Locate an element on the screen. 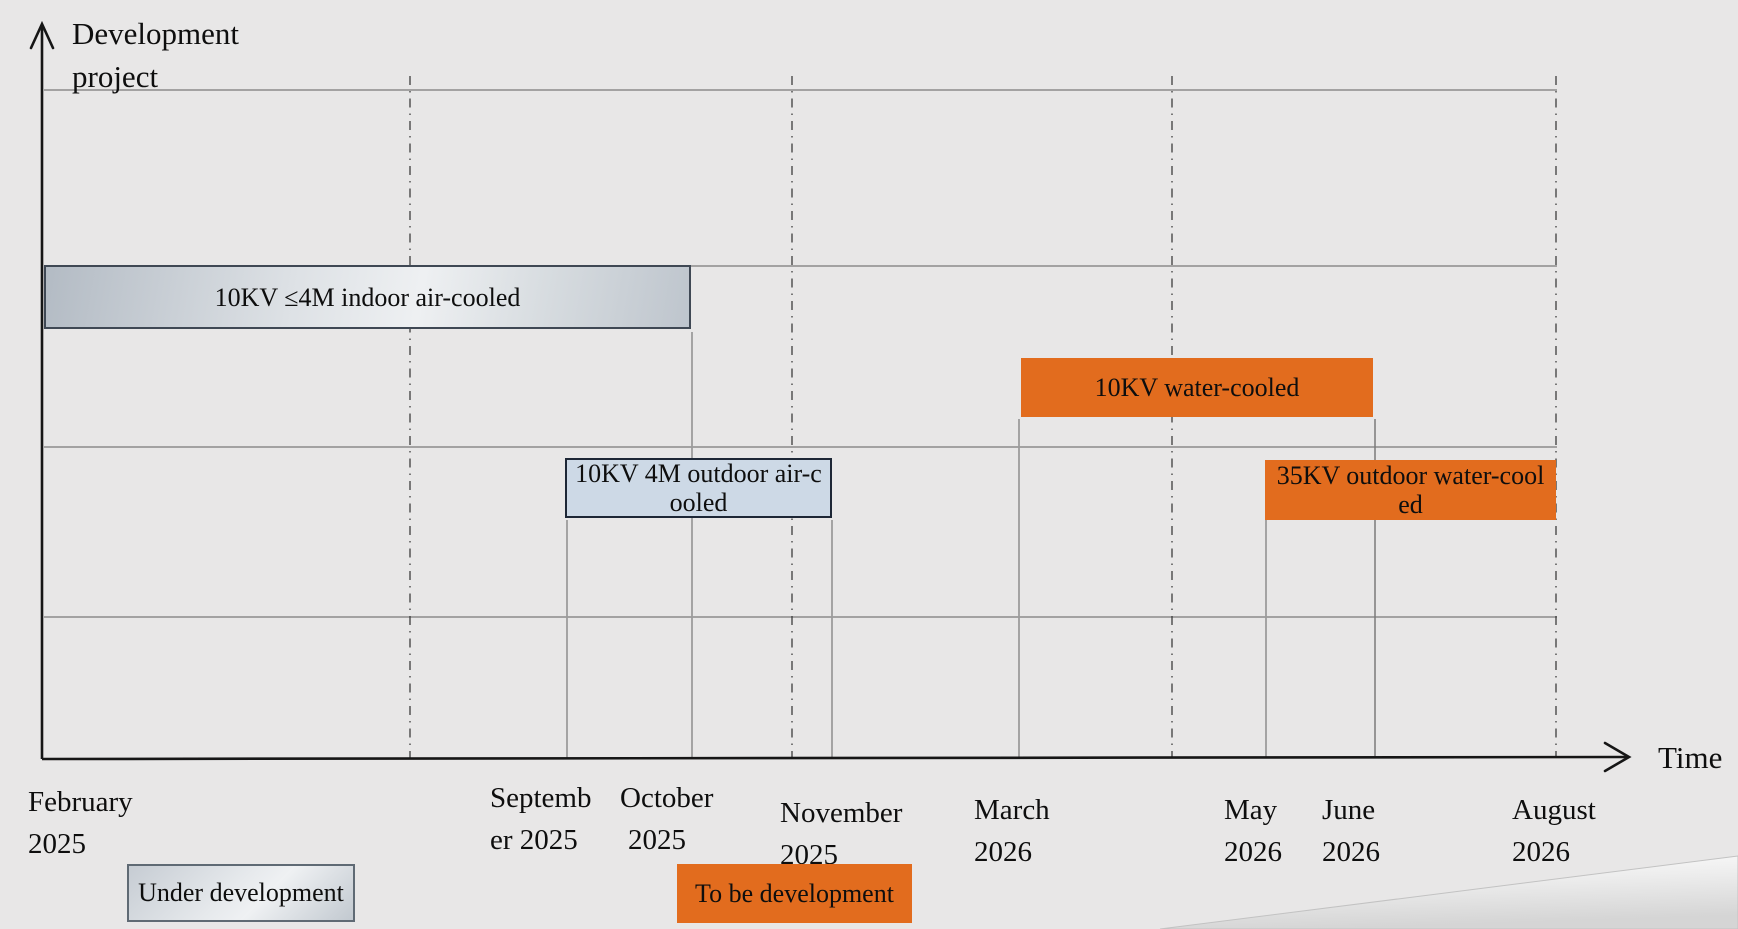 Image resolution: width=1738 pixels, height=929 pixels. legend-to-be-development: To be development is located at coordinates (794, 893).